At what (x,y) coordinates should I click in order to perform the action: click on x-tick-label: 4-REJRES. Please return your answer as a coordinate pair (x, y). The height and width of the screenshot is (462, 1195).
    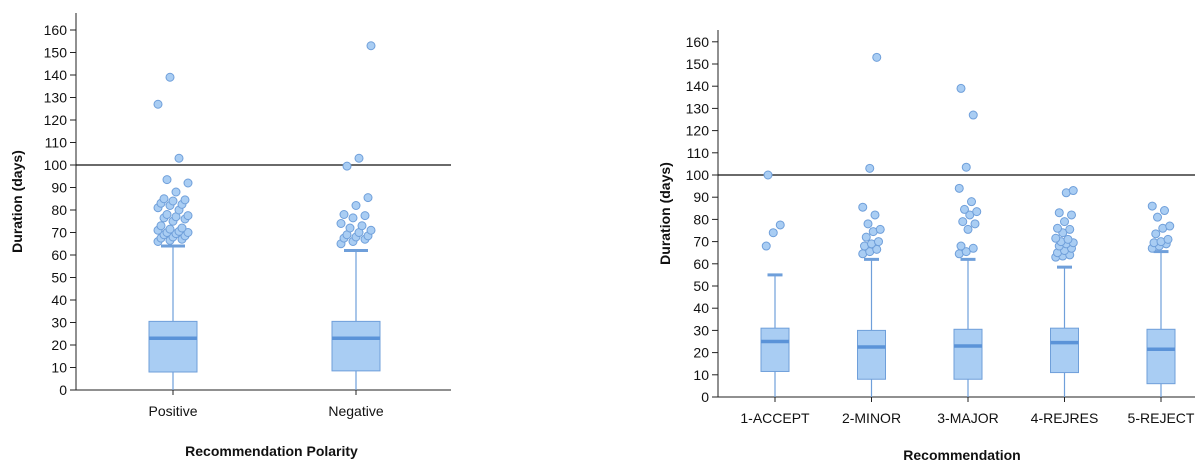
    Looking at the image, I should click on (1065, 418).